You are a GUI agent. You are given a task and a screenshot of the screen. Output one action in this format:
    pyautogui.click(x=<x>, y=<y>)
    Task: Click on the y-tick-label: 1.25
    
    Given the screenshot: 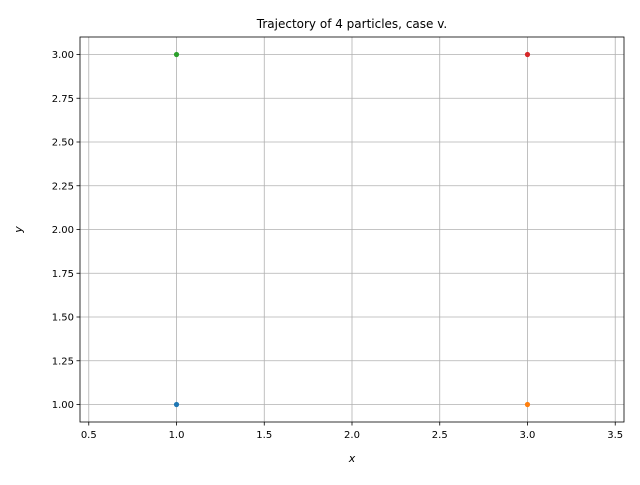 What is the action you would take?
    pyautogui.click(x=63, y=361)
    